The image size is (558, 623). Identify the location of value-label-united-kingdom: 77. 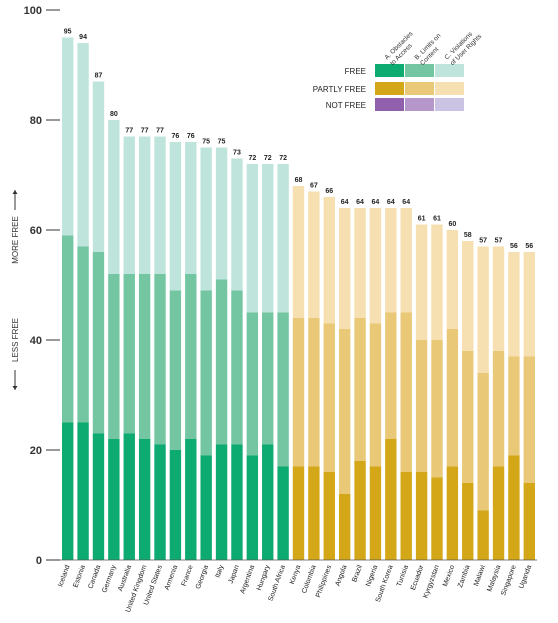
(145, 131).